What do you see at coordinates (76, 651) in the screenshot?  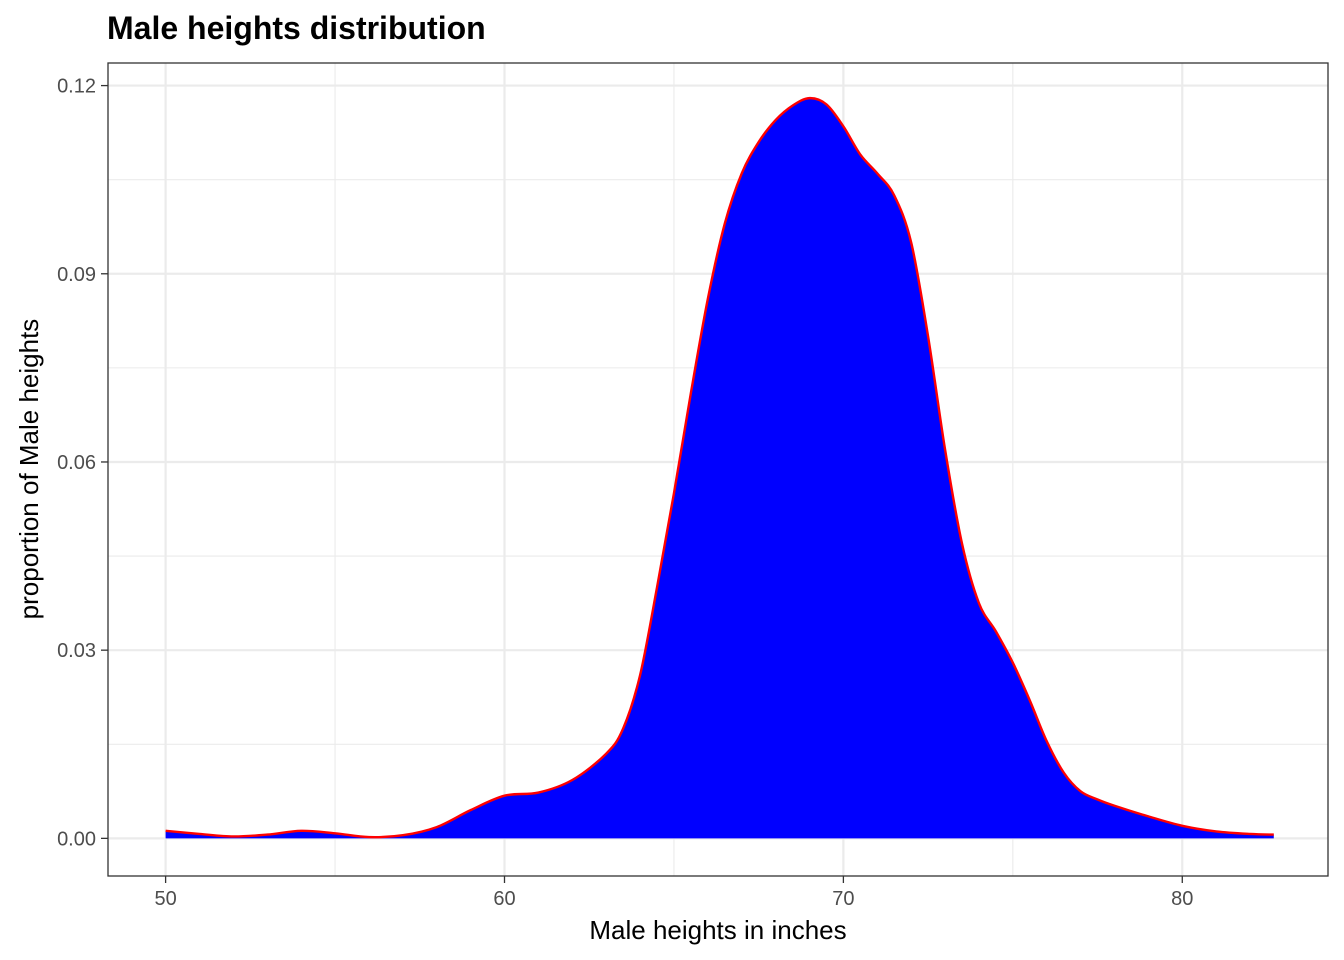 I see `y-tick-label: 0.03` at bounding box center [76, 651].